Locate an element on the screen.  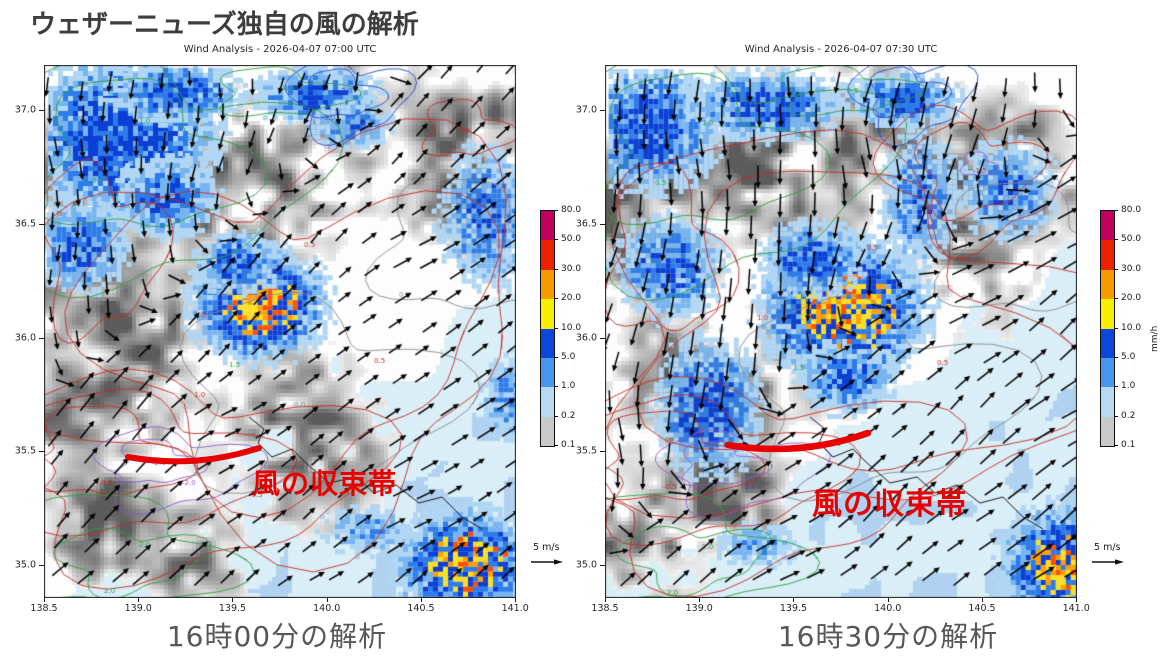
colorbar-tick-label: 50.0 is located at coordinates (1131, 239).